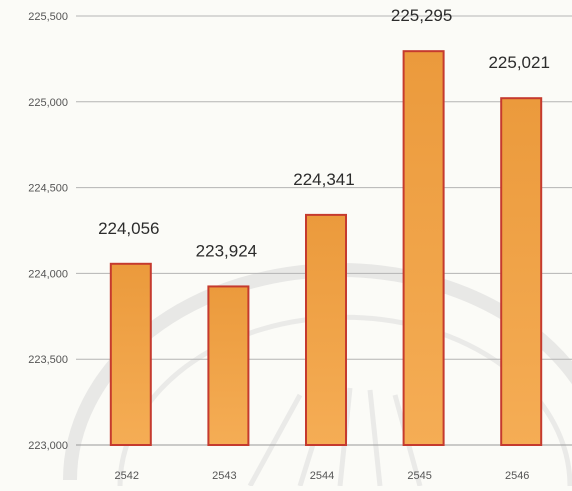 The width and height of the screenshot is (572, 491). What do you see at coordinates (48, 103) in the screenshot?
I see `y-tick-label: 225,000` at bounding box center [48, 103].